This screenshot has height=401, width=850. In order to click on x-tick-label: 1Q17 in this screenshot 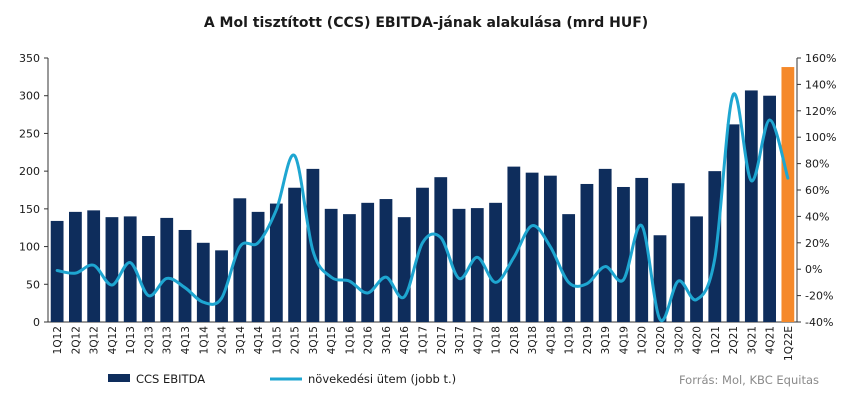, I will do `click(424, 340)`.